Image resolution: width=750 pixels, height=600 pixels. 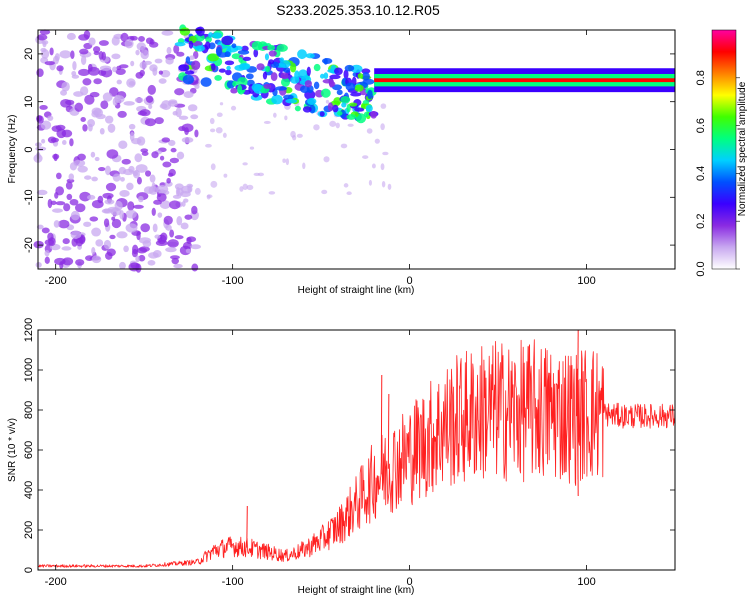 I want to click on colorbar-ticks: 0.0 0.2 0.4 0.6 0.8, so click(x=717, y=173).